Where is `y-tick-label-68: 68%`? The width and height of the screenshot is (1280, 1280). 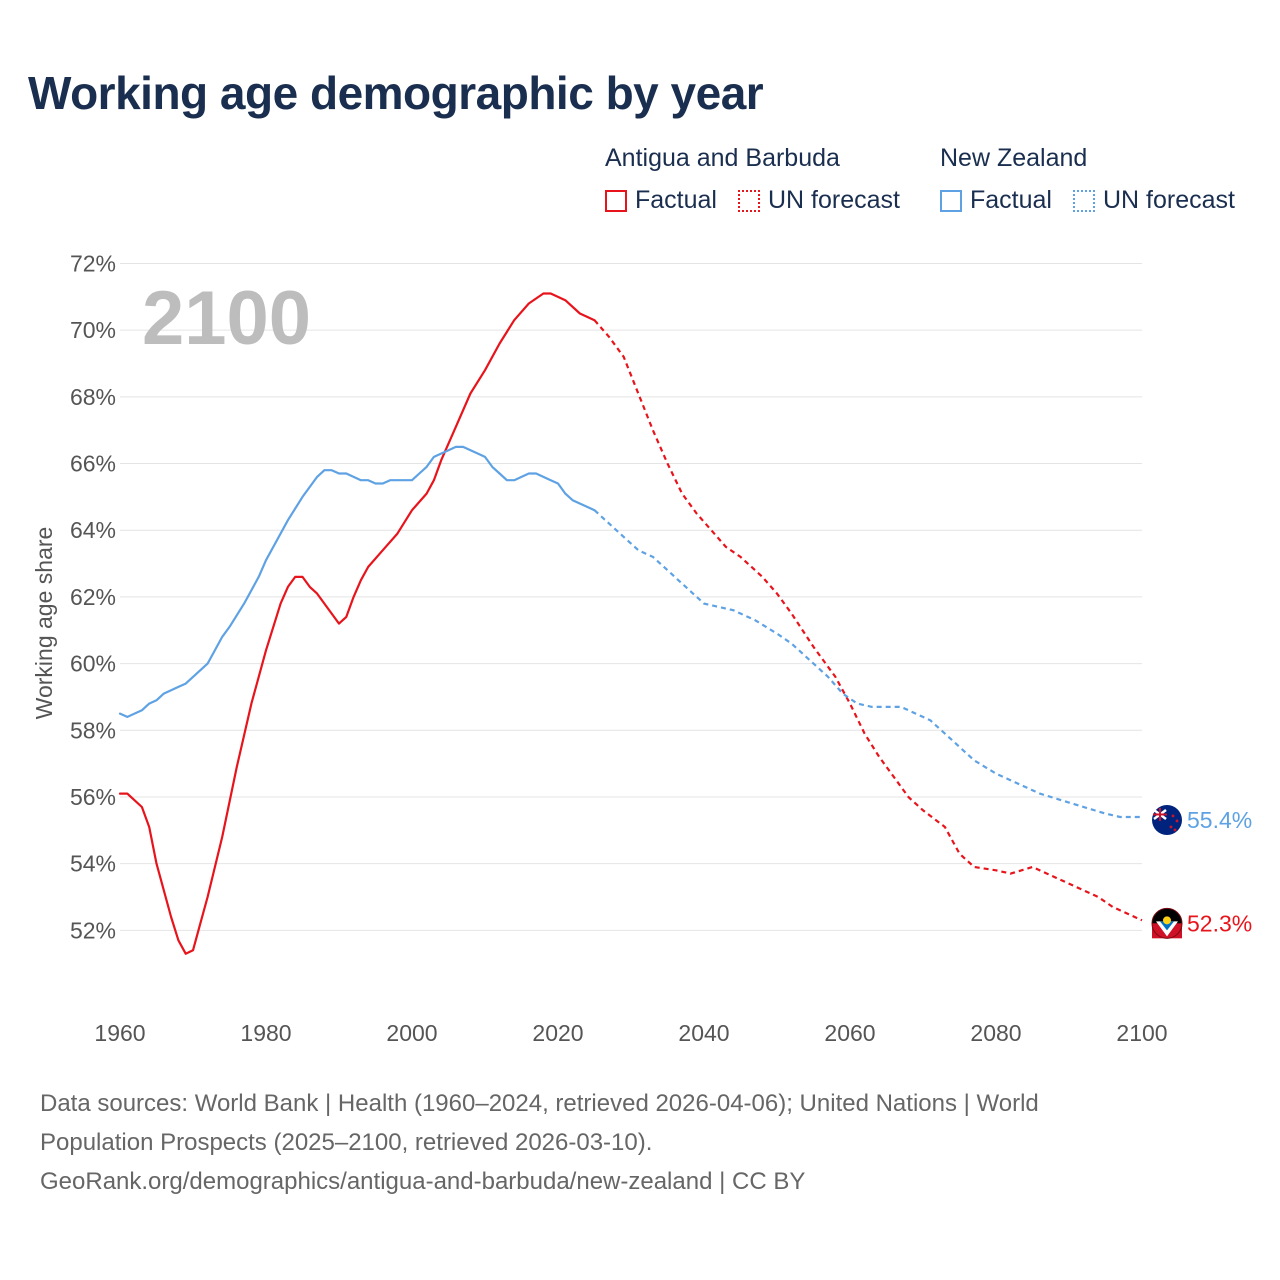
y-tick-label-68: 68% is located at coordinates (93, 397).